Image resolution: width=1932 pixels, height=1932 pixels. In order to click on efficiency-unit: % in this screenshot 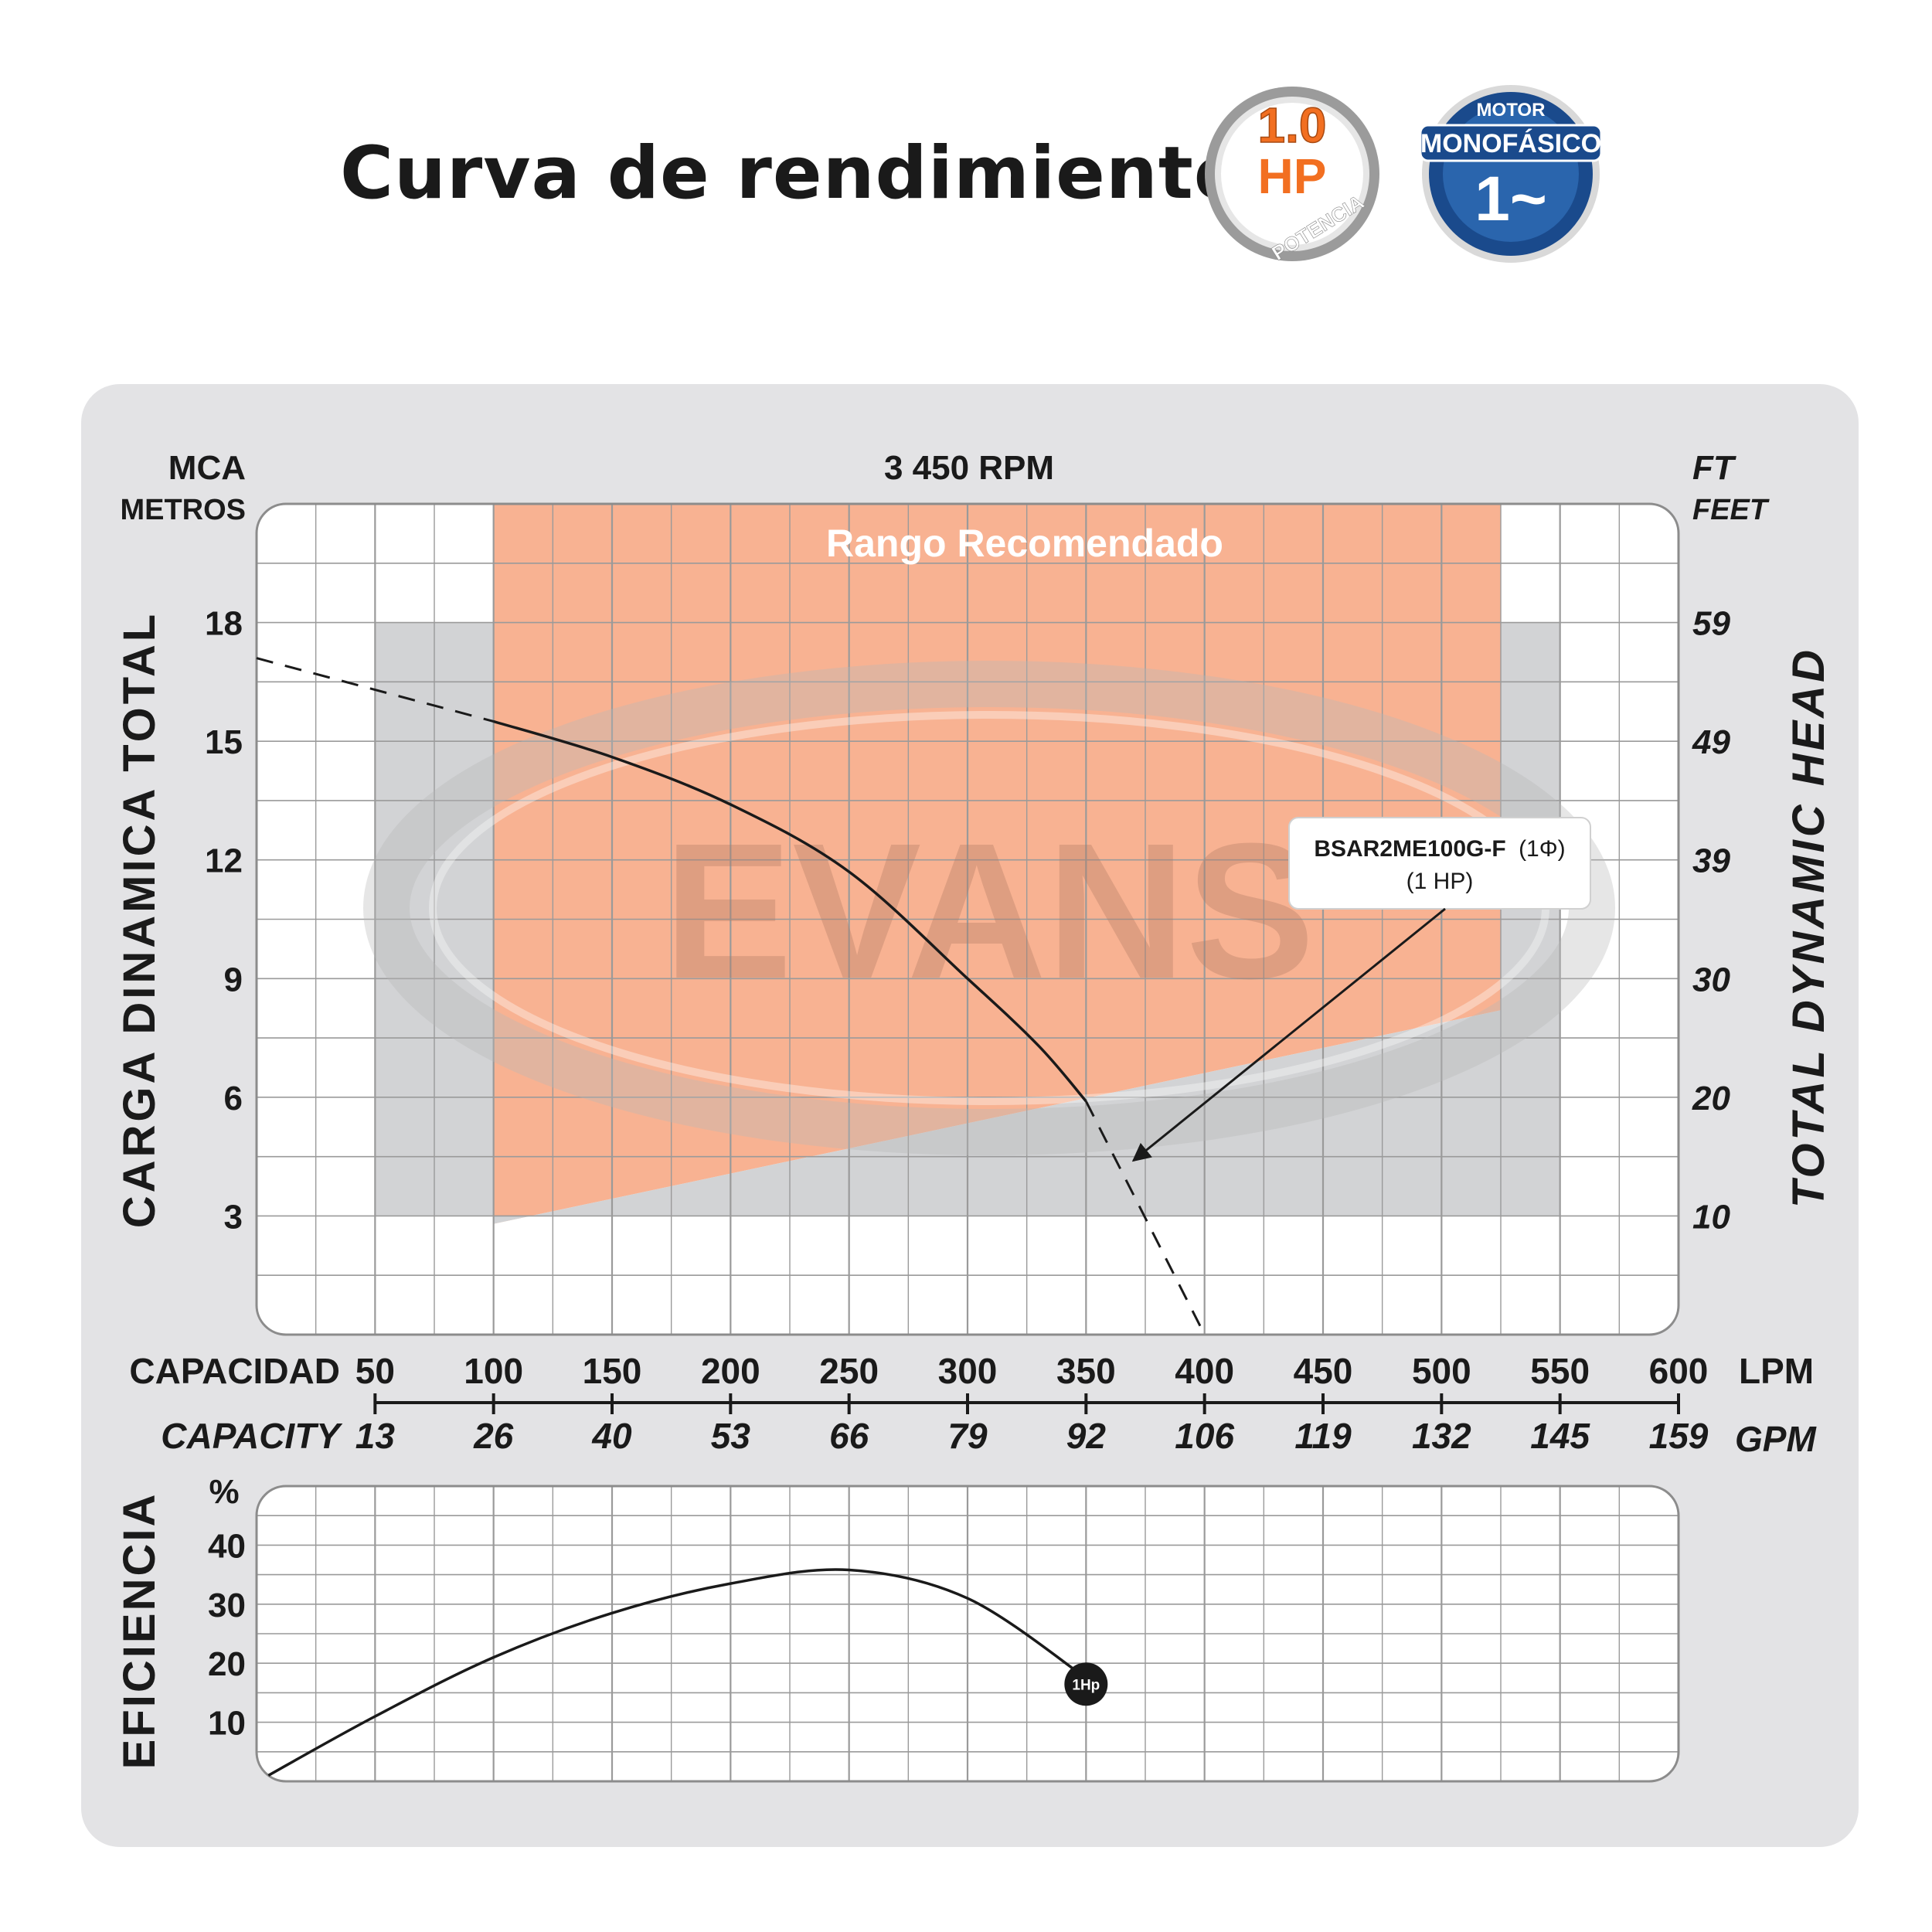, I will do `click(224, 1492)`.